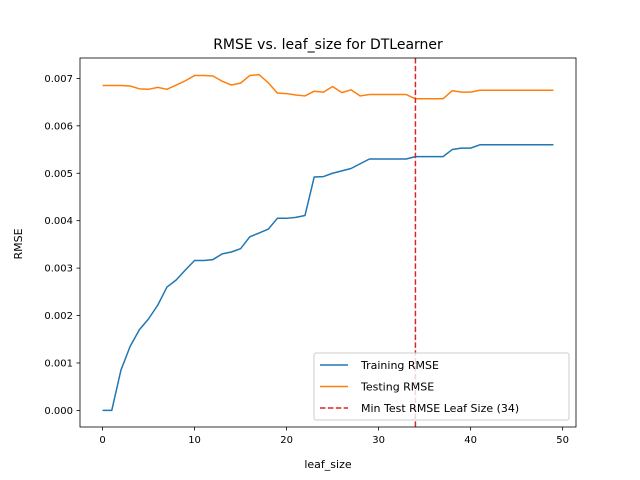 Image resolution: width=640 pixels, height=480 pixels. I want to click on x-tick-label: 10, so click(194, 440).